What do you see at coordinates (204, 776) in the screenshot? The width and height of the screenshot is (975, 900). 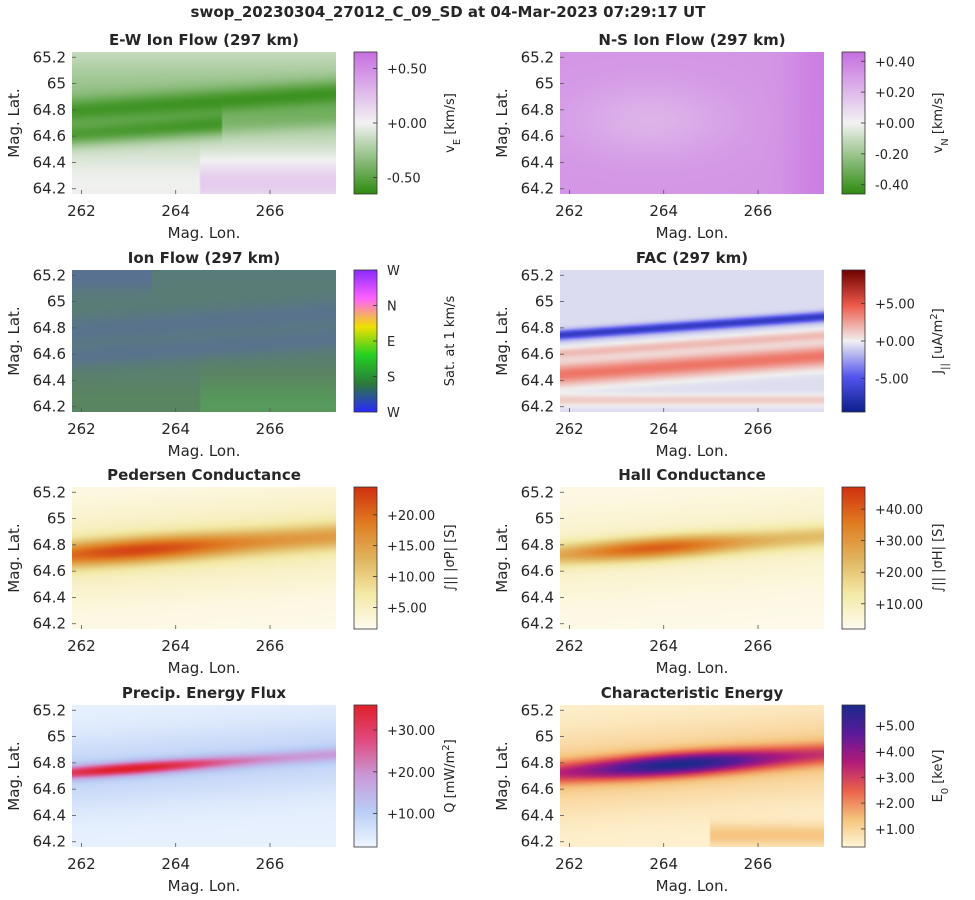 I see `heatmap-q` at bounding box center [204, 776].